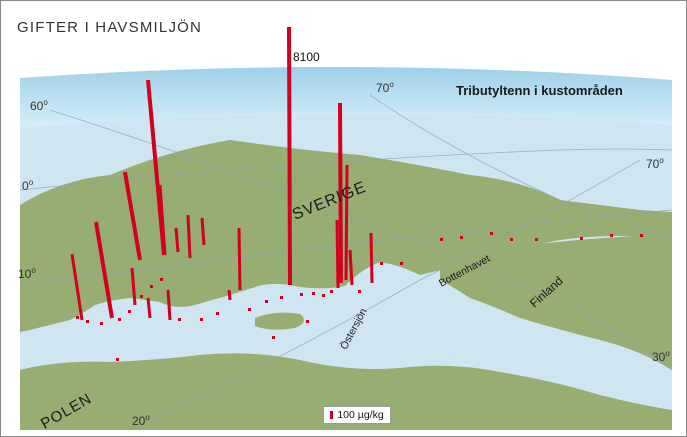  What do you see at coordinates (27, 273) in the screenshot?
I see `graticule-label-10: 10o` at bounding box center [27, 273].